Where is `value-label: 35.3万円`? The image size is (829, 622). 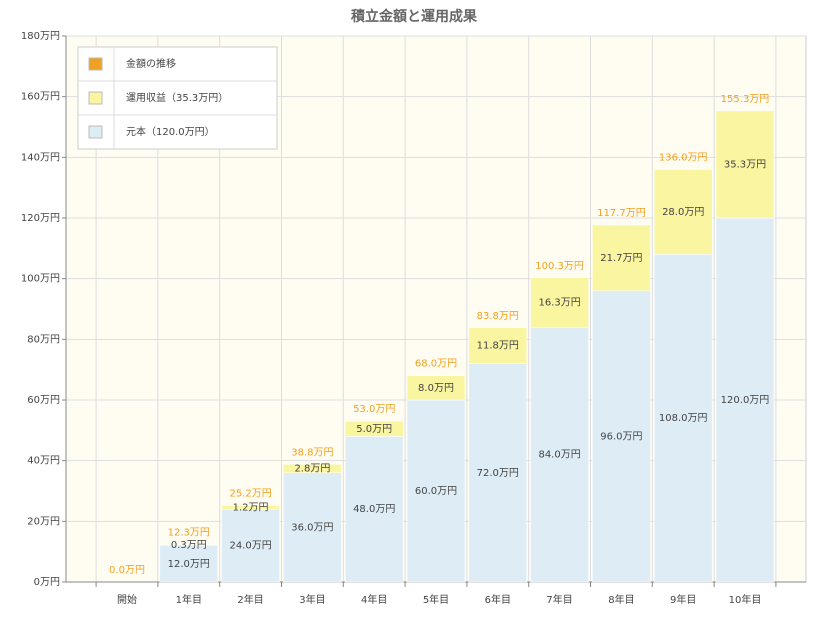
value-label: 35.3万円 is located at coordinates (745, 164).